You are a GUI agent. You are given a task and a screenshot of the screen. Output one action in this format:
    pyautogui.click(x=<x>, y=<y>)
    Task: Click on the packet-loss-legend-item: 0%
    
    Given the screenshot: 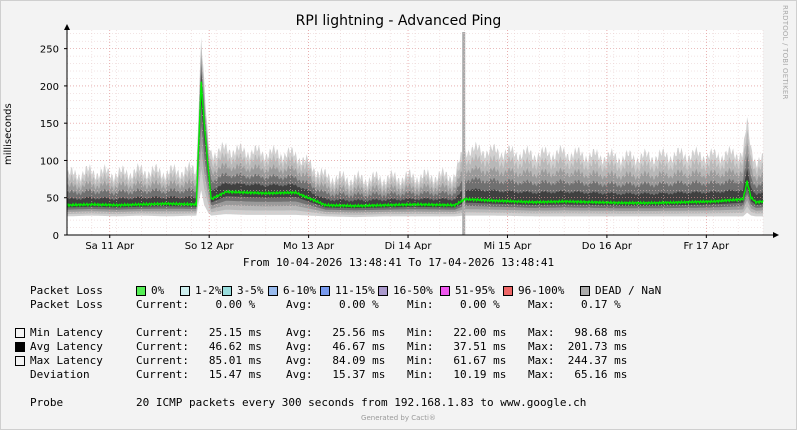 What is the action you would take?
    pyautogui.click(x=158, y=290)
    